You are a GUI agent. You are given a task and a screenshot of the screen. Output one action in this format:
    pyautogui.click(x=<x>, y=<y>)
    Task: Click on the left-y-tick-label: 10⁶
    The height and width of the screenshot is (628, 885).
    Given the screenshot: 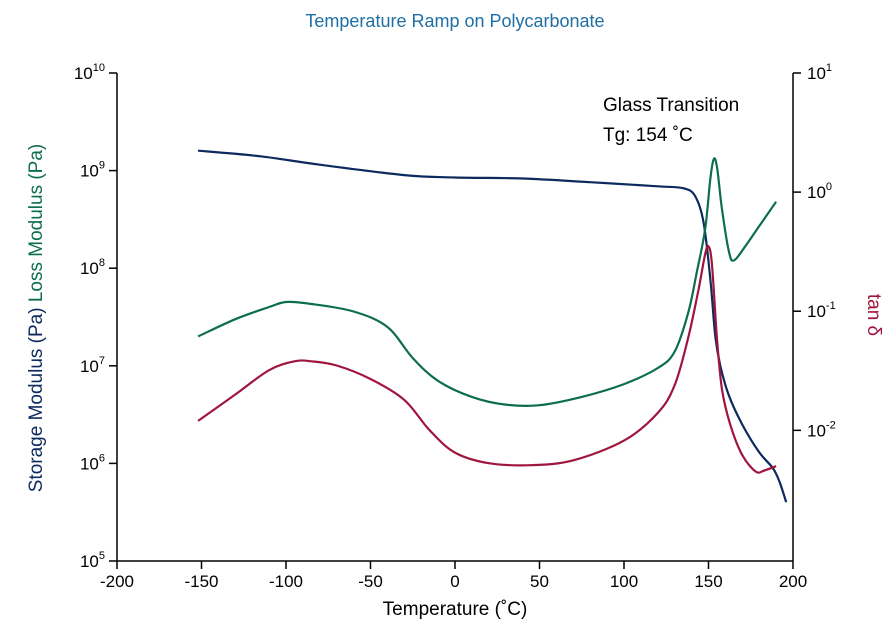 What is the action you would take?
    pyautogui.click(x=92, y=462)
    